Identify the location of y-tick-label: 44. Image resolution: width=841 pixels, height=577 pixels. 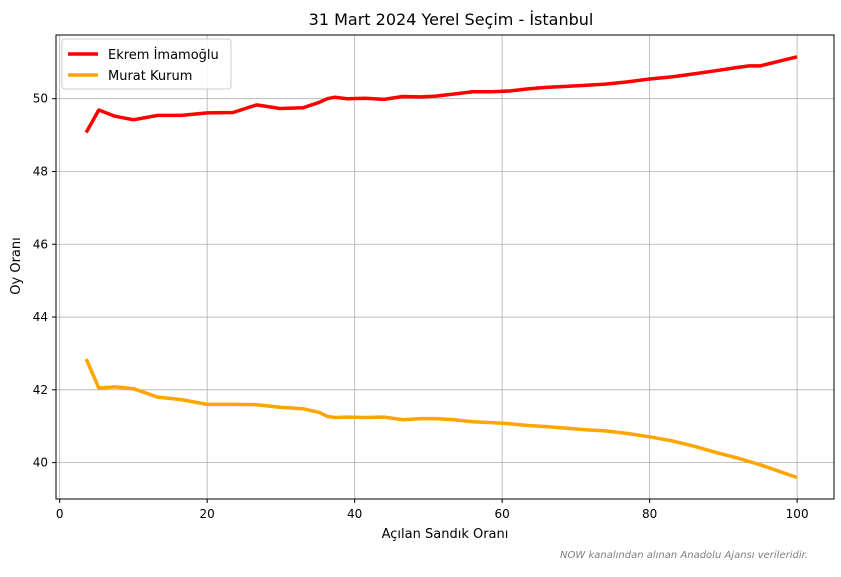
(40, 317).